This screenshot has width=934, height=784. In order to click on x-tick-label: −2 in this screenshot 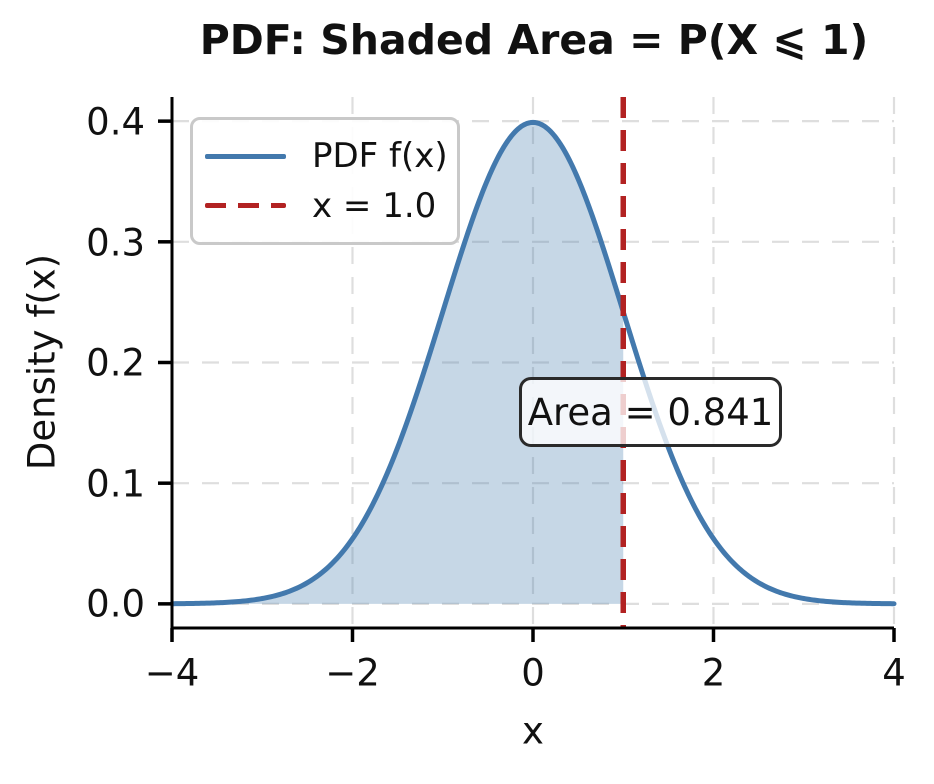, I will do `click(352, 673)`.